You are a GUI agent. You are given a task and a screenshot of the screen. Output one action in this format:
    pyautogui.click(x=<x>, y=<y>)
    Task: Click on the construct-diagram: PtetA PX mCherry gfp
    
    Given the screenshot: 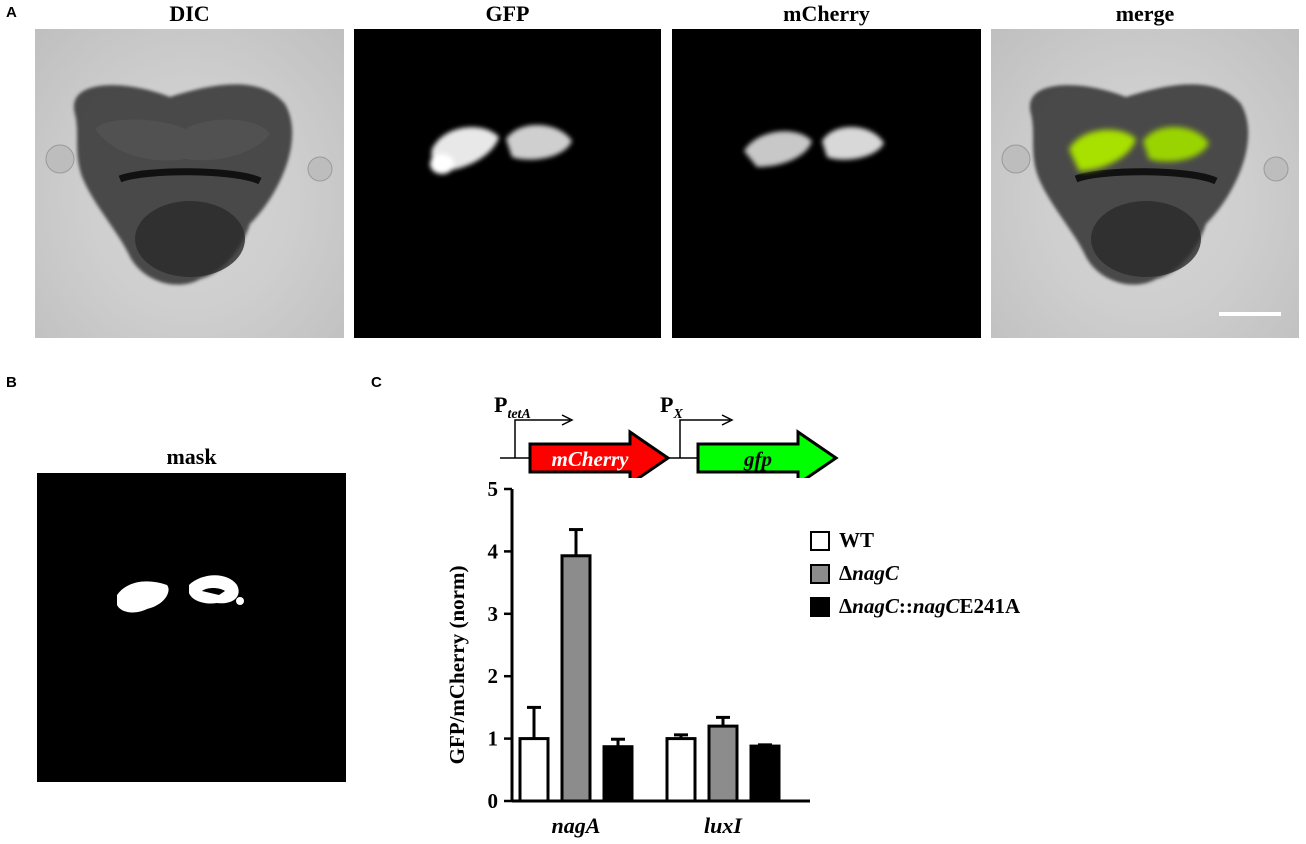 What is the action you would take?
    pyautogui.click(x=666, y=435)
    